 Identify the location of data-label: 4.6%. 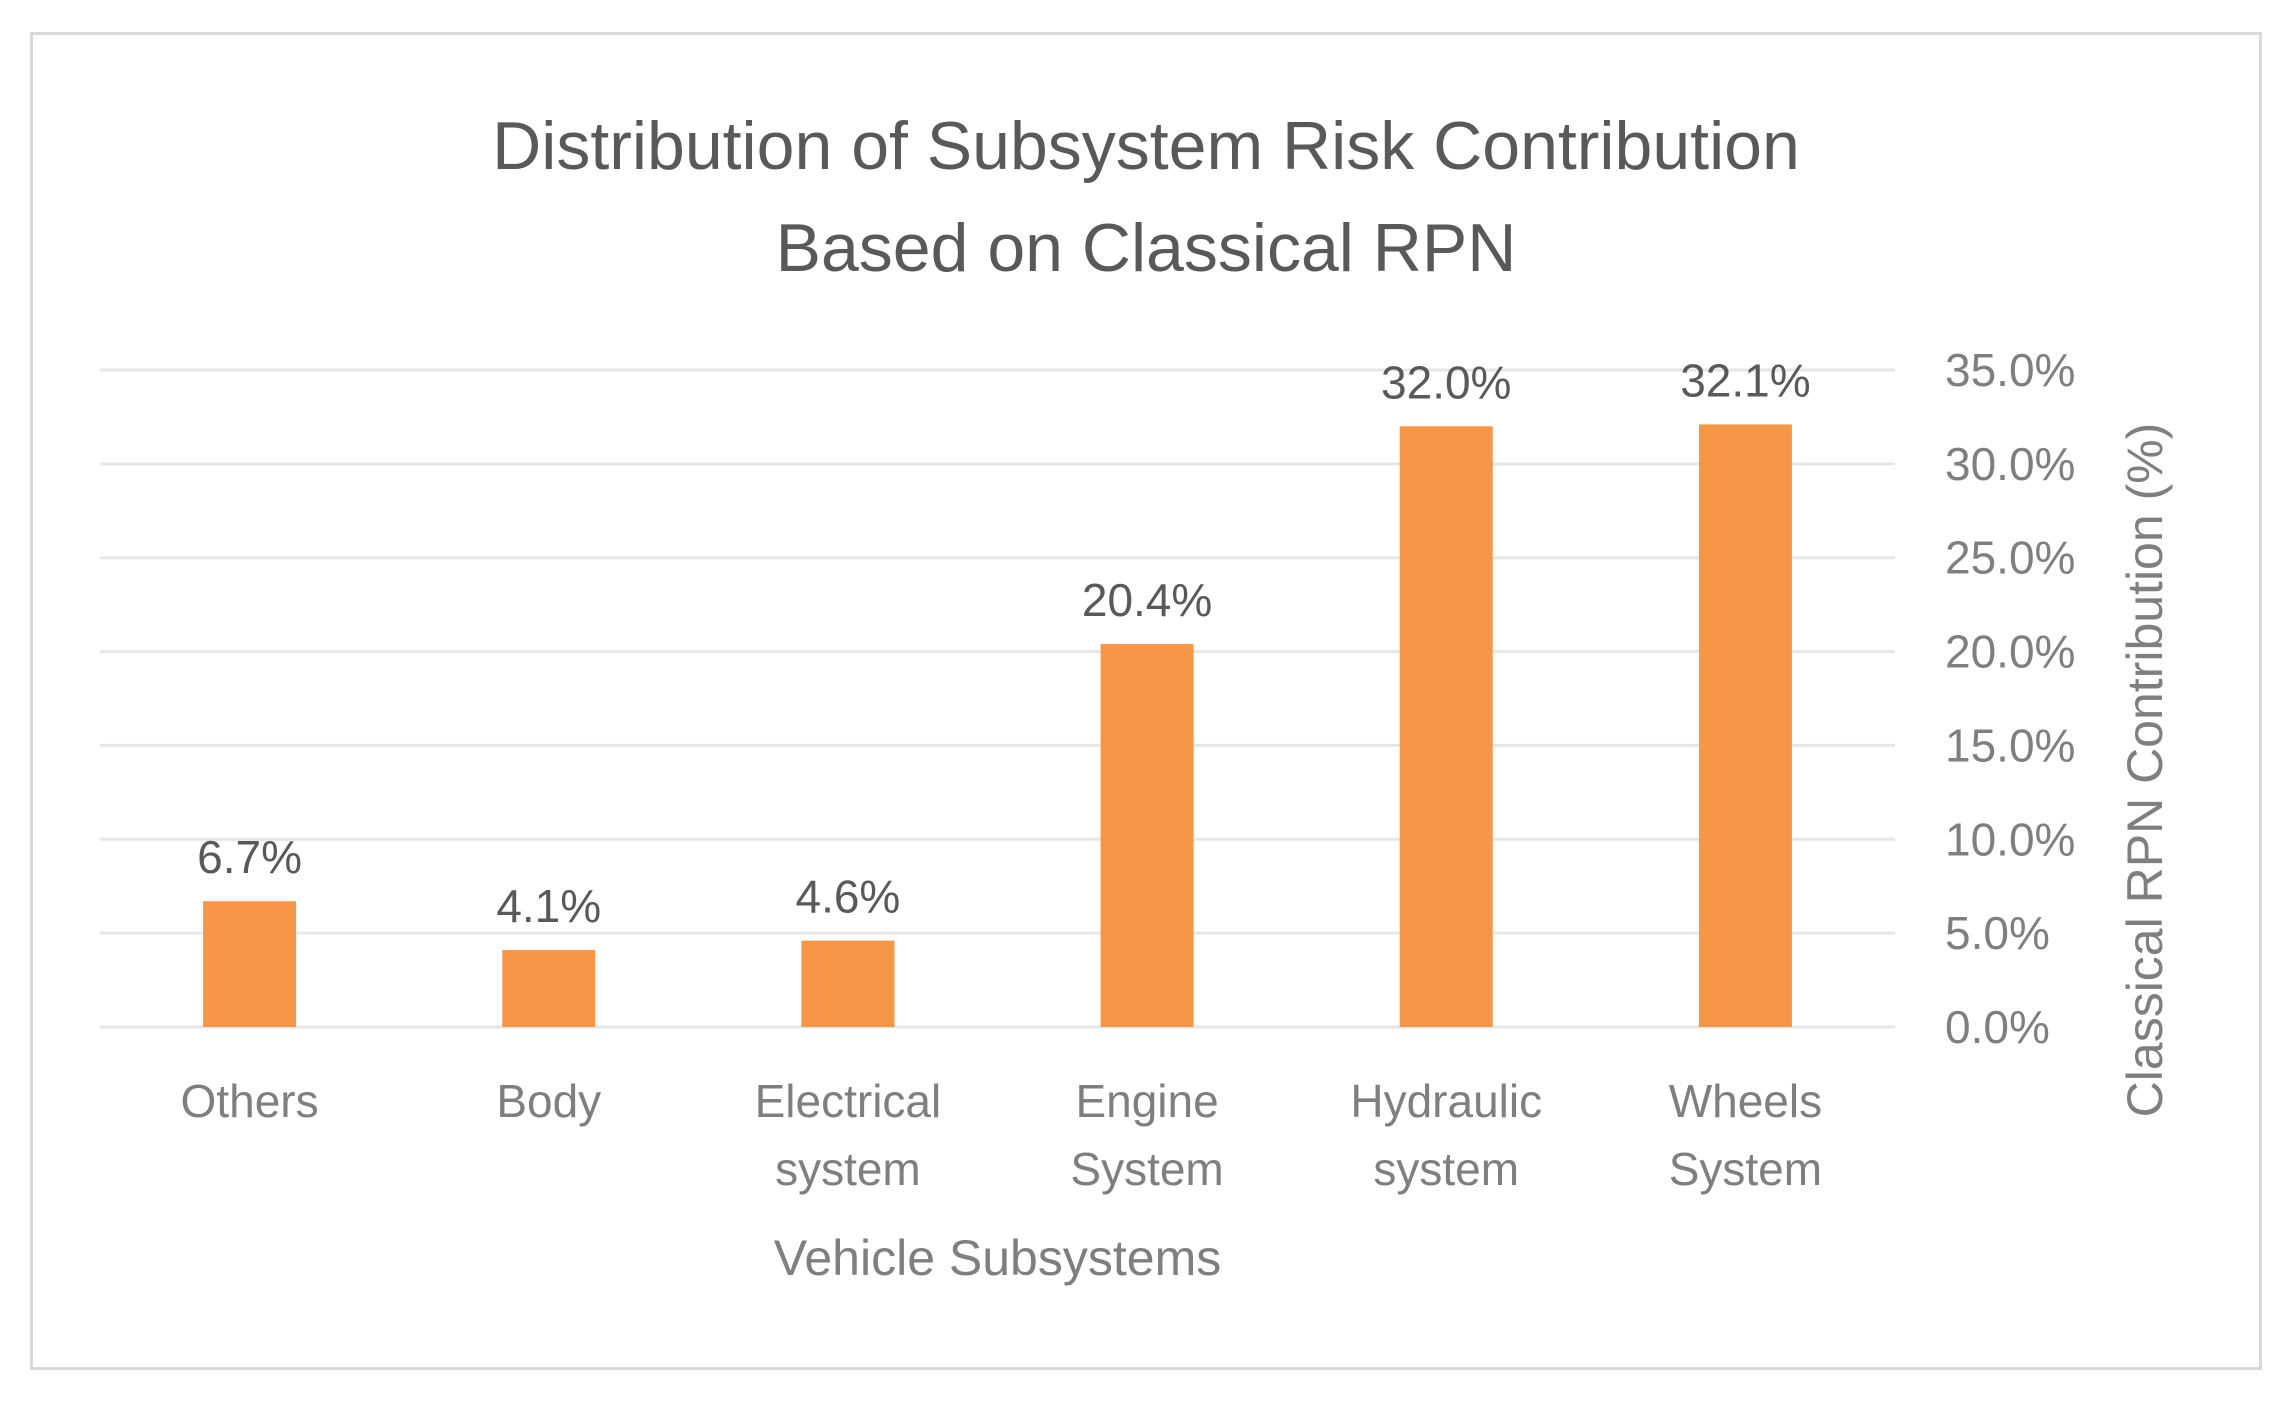
(847, 897).